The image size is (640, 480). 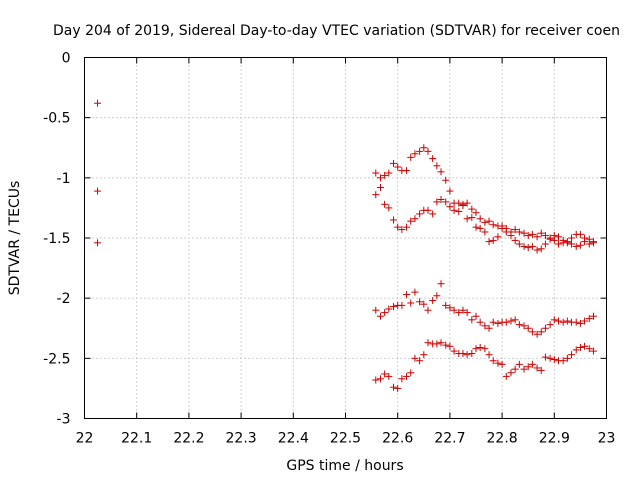 What do you see at coordinates (56, 359) in the screenshot?
I see `y-tick-label: -2.5` at bounding box center [56, 359].